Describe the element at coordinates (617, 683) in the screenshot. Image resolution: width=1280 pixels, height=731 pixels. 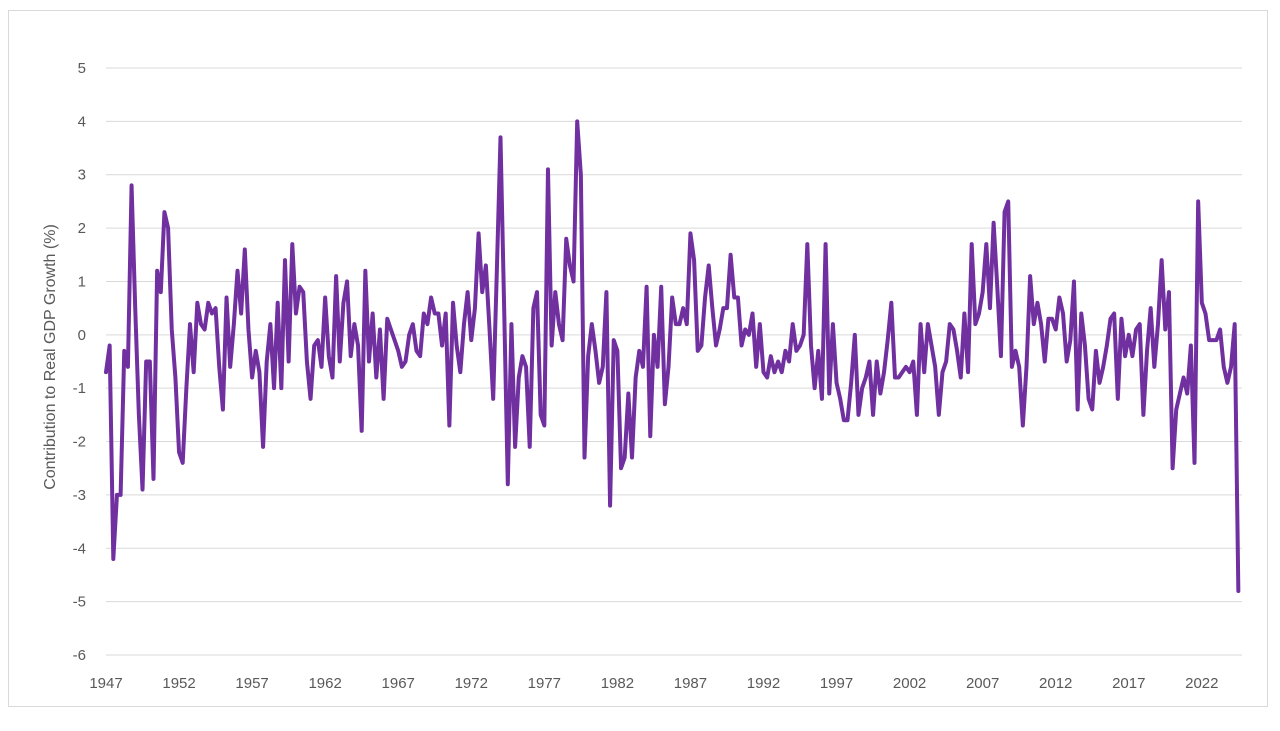
I see `x-tick-label: 1982` at that location.